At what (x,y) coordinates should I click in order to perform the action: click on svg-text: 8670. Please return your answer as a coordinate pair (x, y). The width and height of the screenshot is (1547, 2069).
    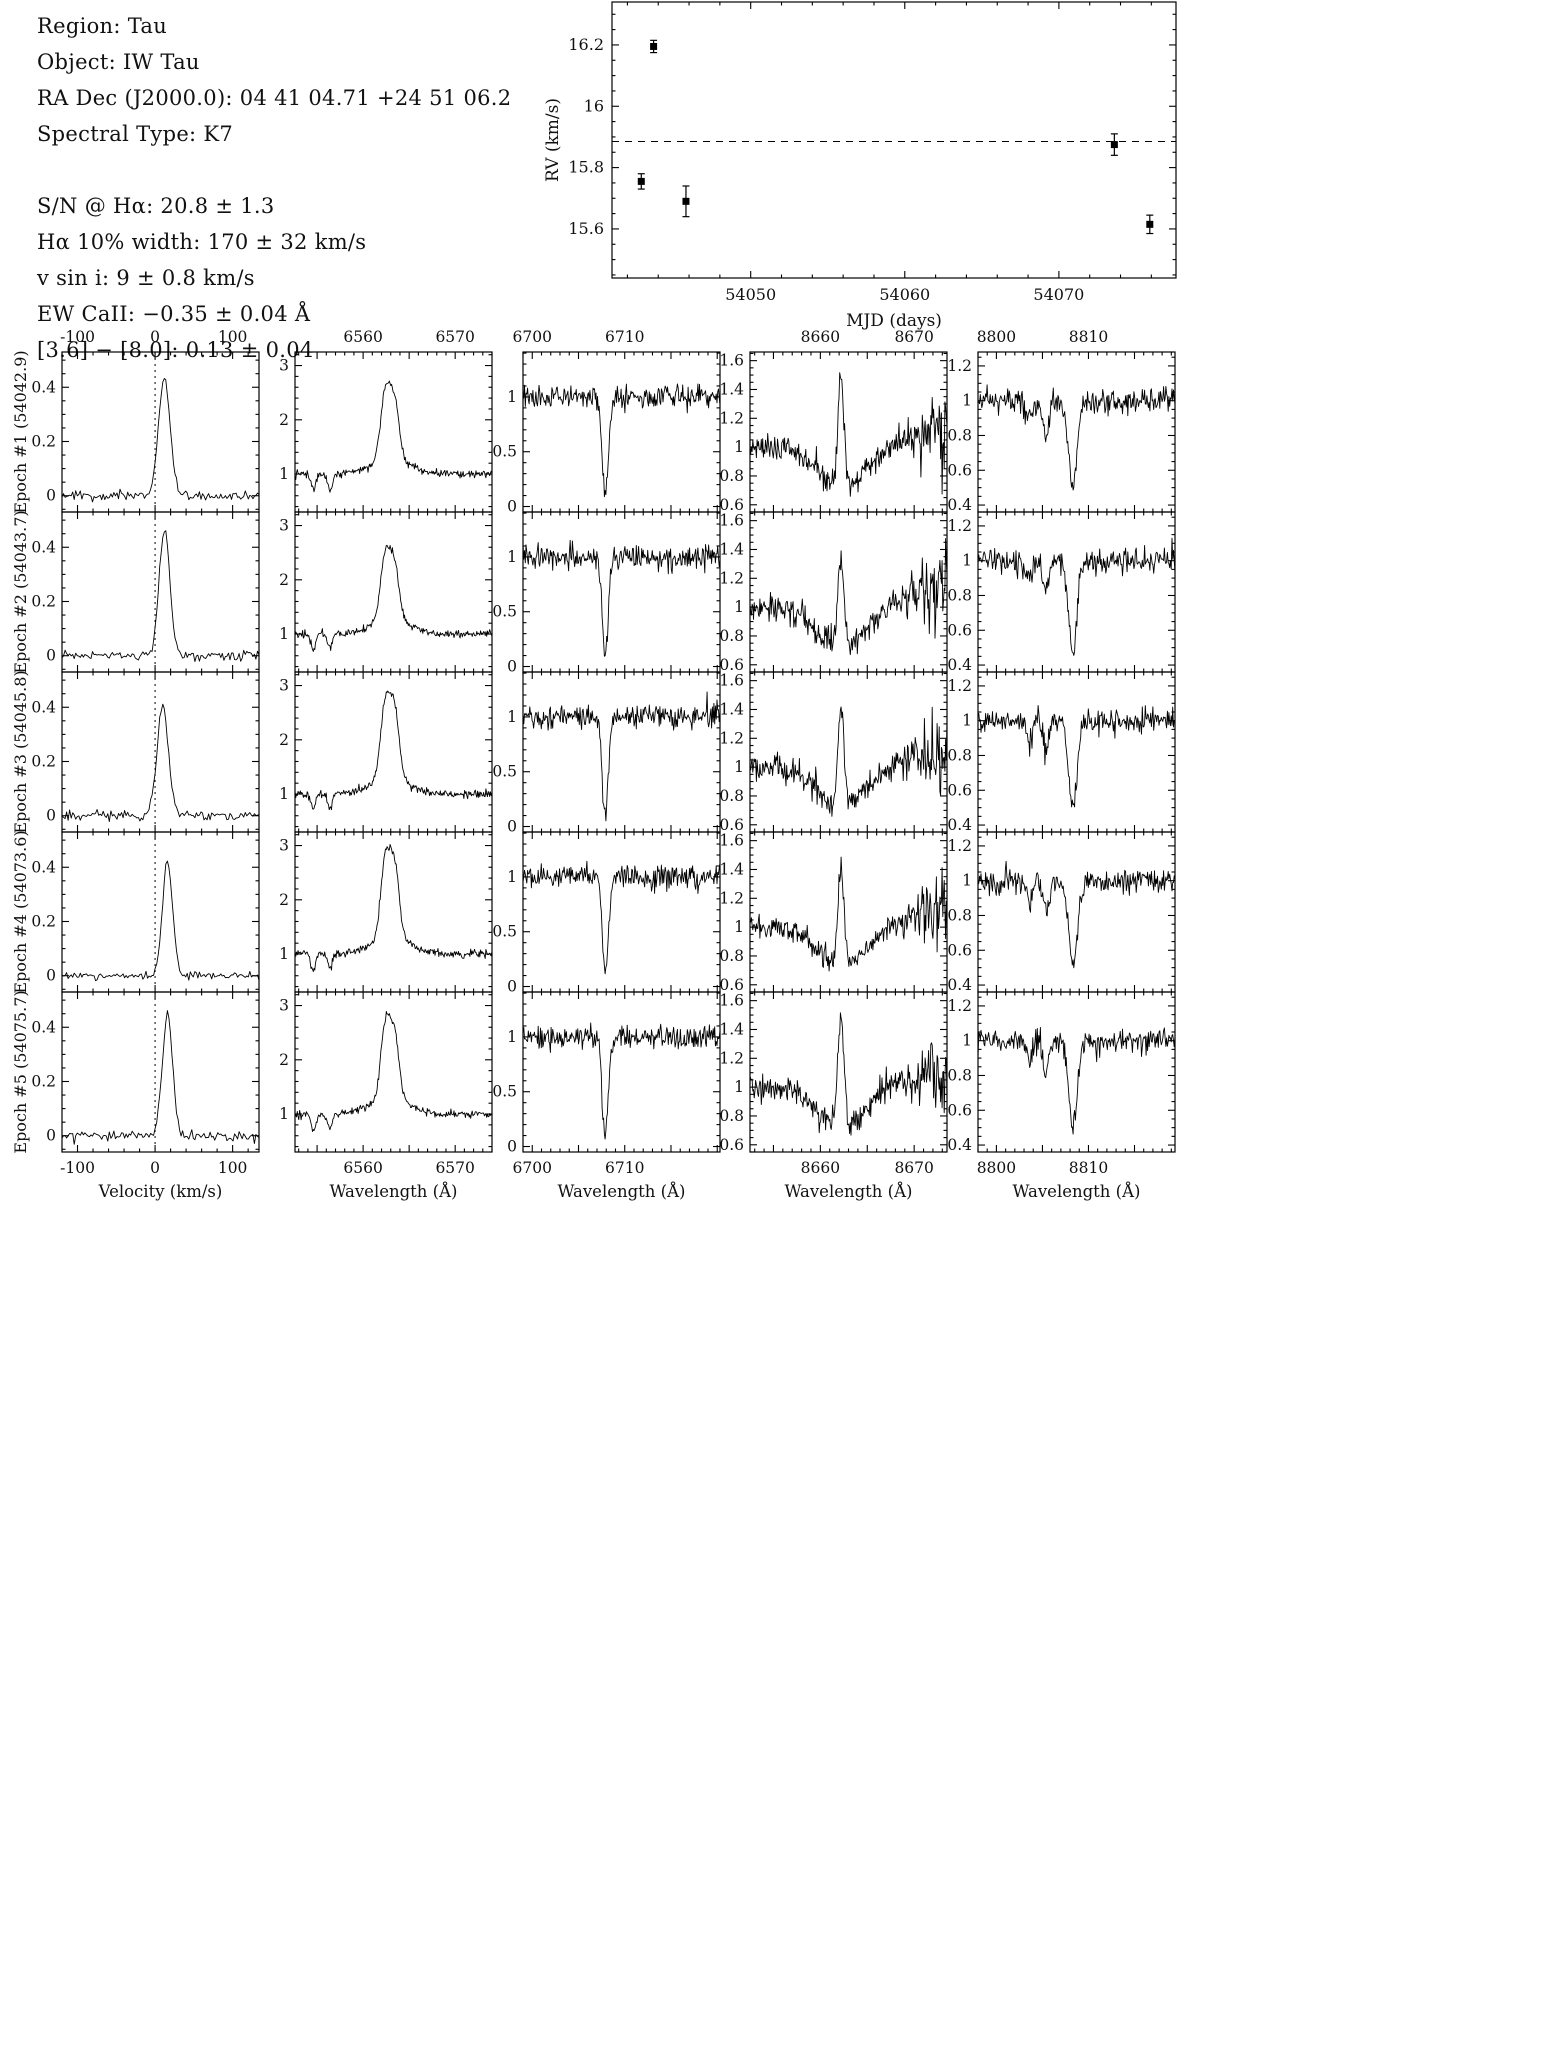
    Looking at the image, I should click on (913, 1168).